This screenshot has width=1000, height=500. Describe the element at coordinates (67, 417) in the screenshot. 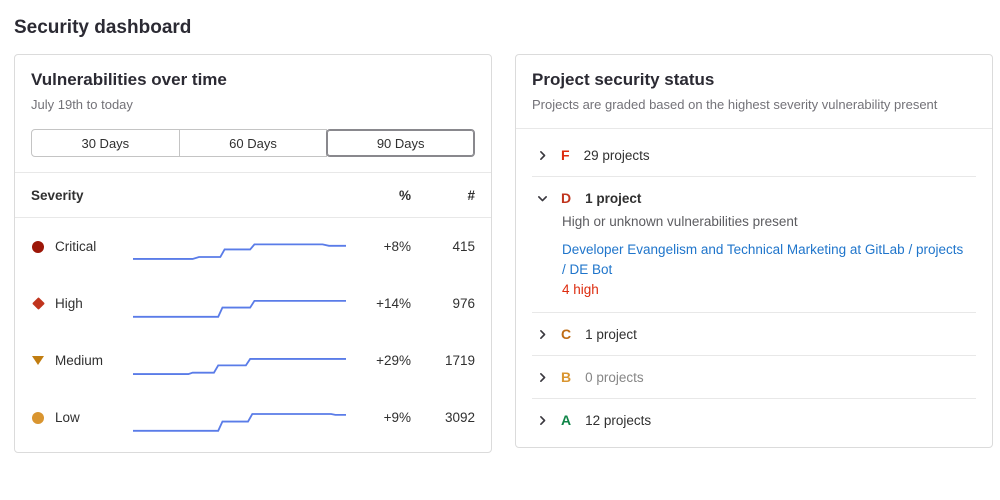

I see `severity-label: Low` at that location.